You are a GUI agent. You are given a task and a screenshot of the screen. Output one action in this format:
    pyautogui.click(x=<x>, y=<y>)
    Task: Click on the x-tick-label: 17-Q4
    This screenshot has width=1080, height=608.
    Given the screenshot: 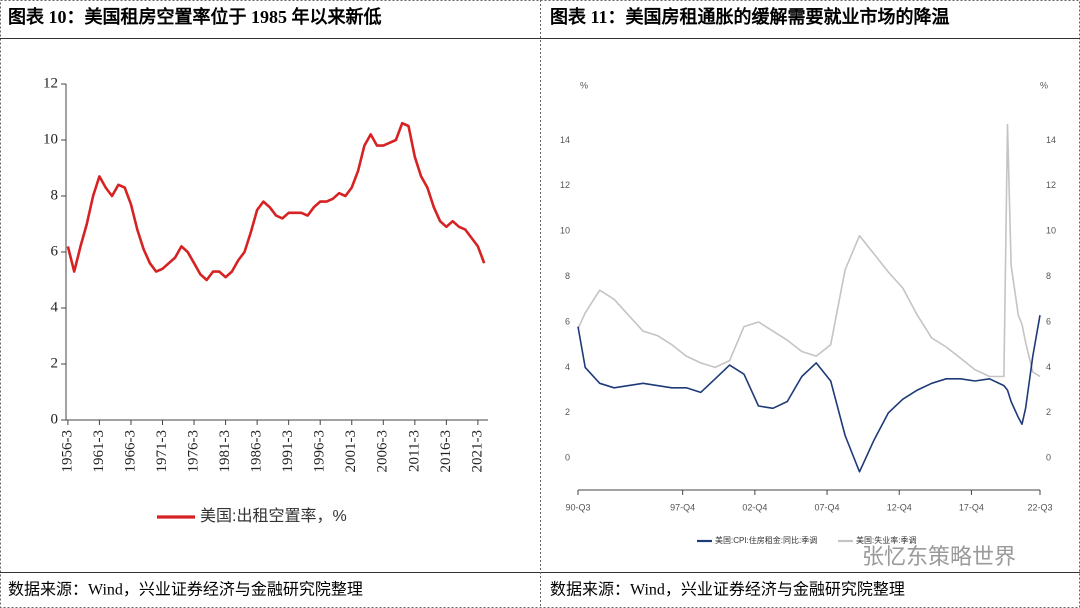 What is the action you would take?
    pyautogui.click(x=971, y=507)
    